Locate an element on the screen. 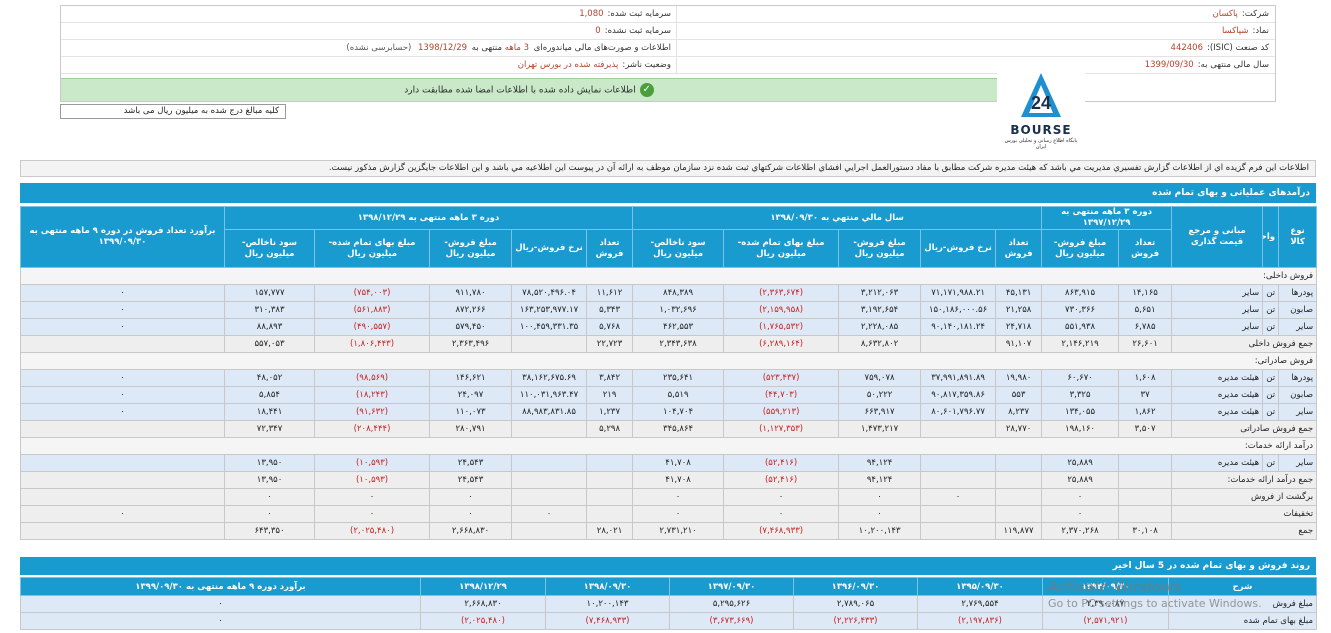 The height and width of the screenshot is (633, 1331). value-cell: (۴۴,۷۰۳) is located at coordinates (781, 395).